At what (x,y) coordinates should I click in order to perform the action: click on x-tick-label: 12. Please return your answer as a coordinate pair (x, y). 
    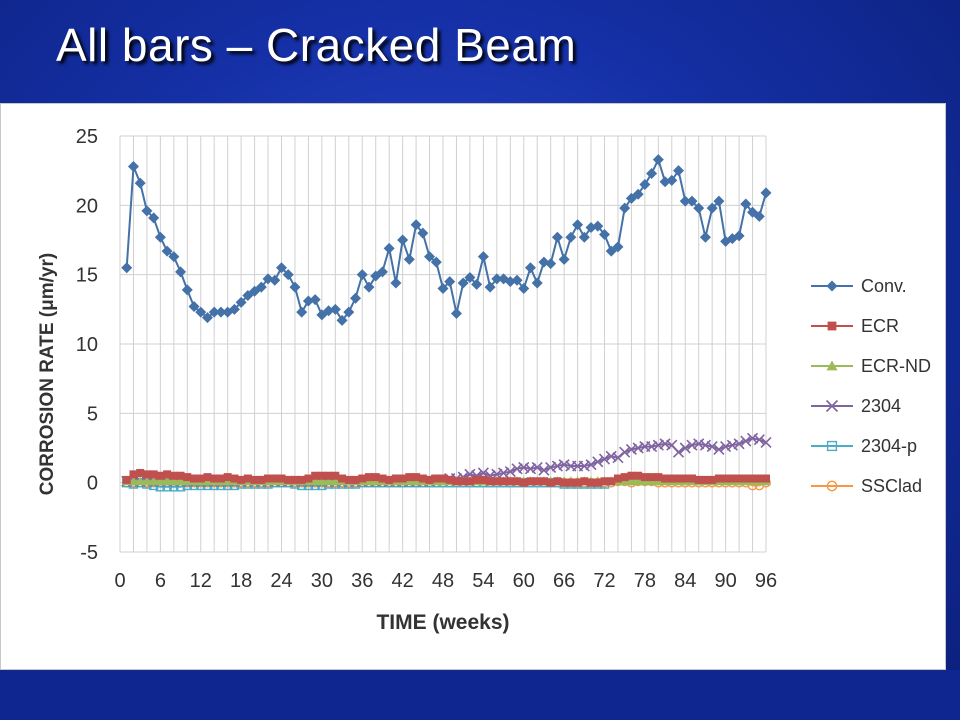
    Looking at the image, I should click on (201, 581).